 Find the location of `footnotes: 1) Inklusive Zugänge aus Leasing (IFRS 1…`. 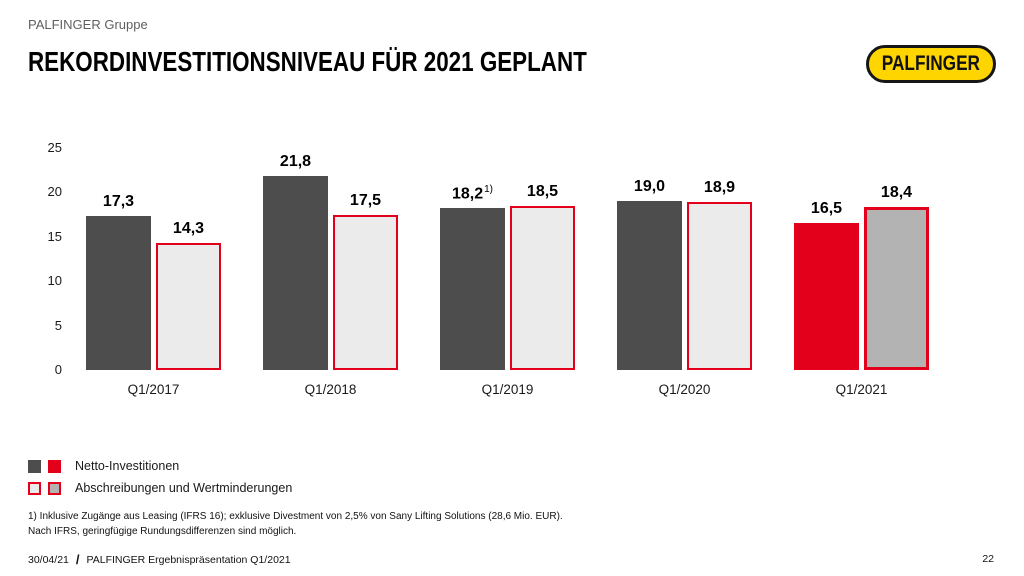

footnotes: 1) Inklusive Zugänge aus Leasing (IFRS 1… is located at coordinates (295, 524).